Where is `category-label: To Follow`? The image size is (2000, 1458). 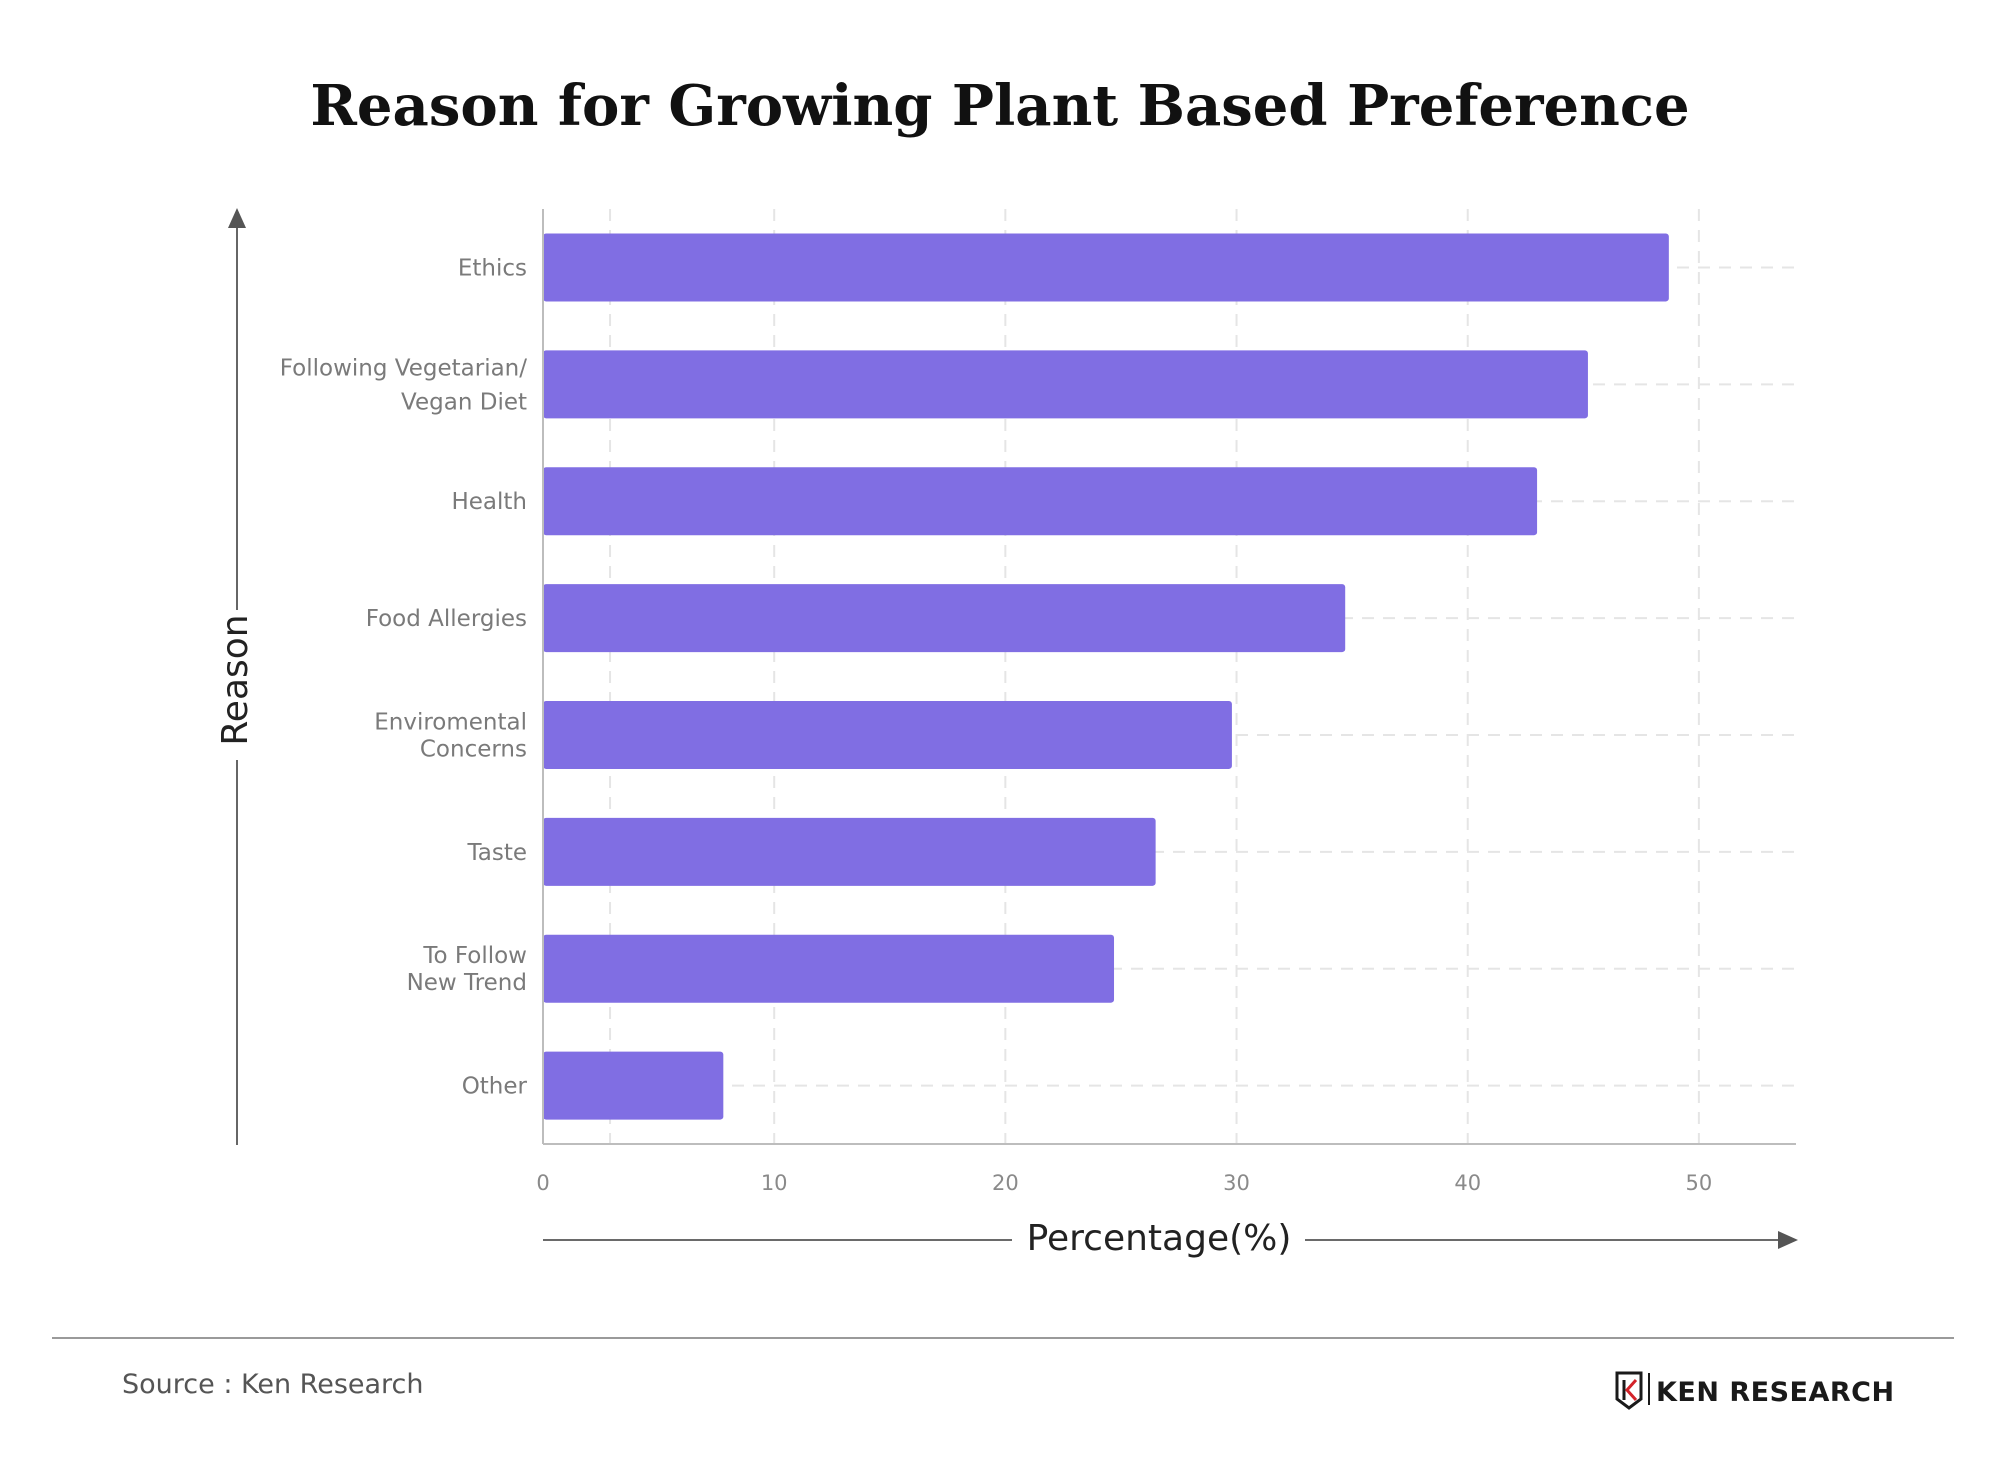 category-label: To Follow is located at coordinates (474, 956).